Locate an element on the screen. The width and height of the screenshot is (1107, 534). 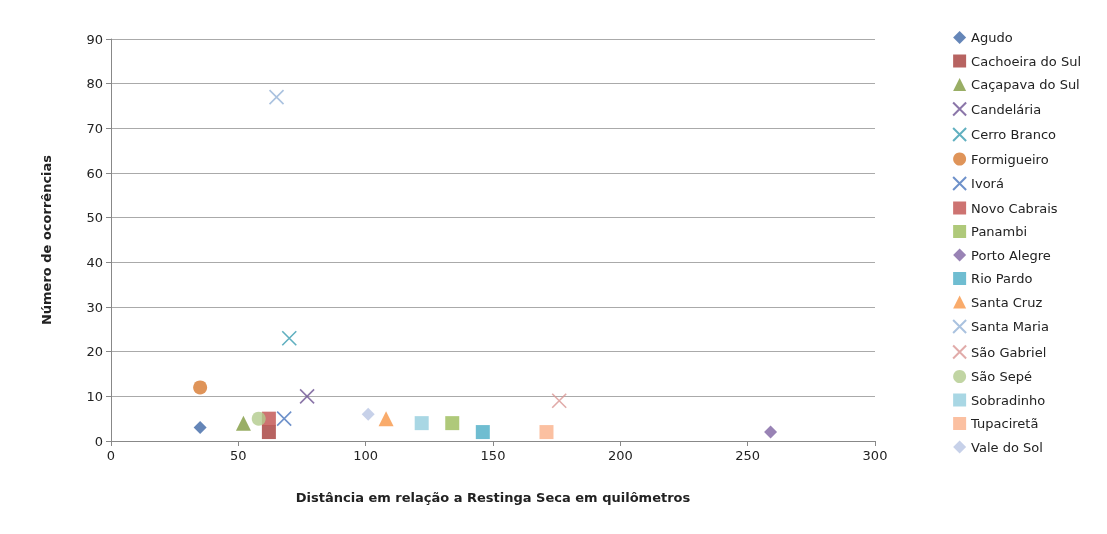
x-tick-label: 0 is located at coordinates (111, 455).